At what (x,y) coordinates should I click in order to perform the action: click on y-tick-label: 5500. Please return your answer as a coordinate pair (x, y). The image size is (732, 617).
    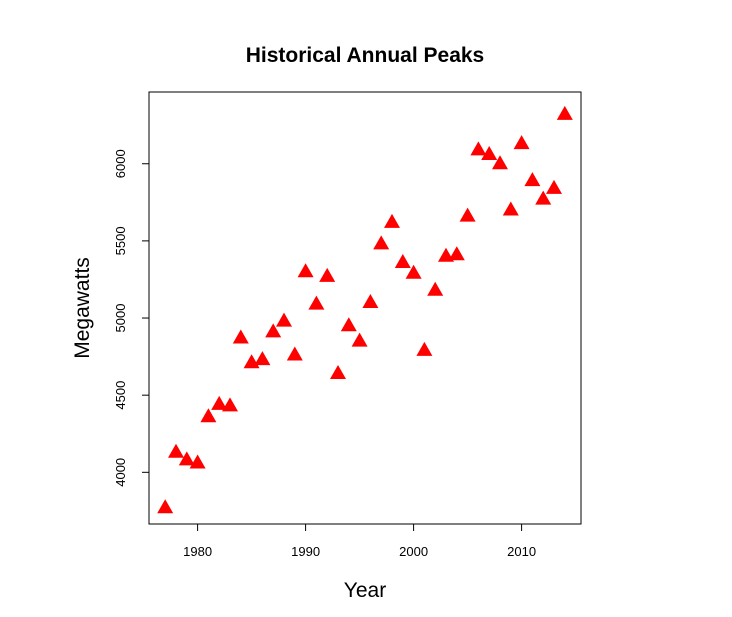
    Looking at the image, I should click on (120, 240).